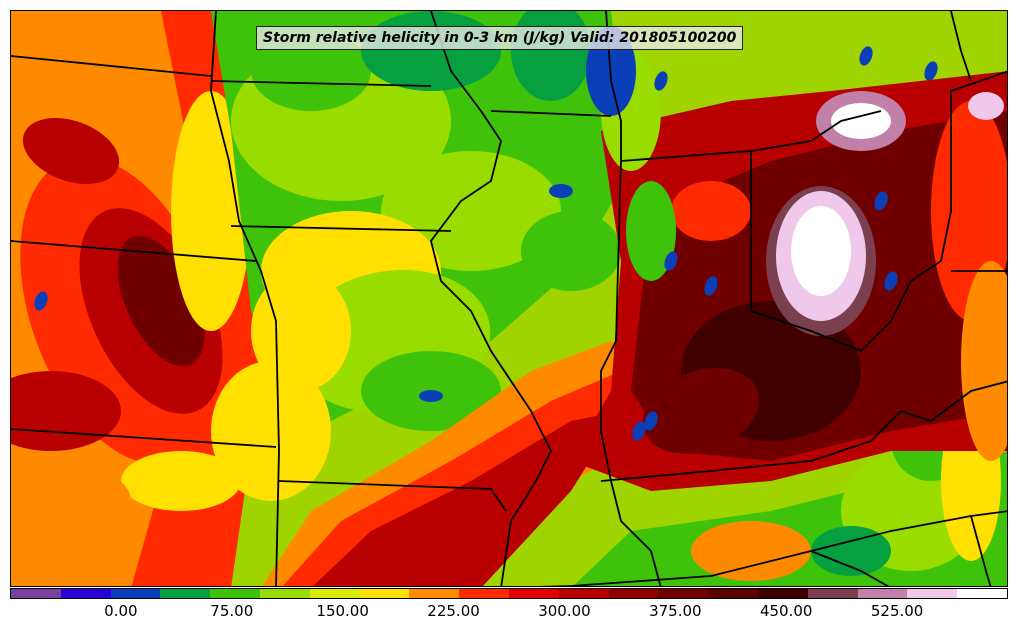  I want to click on legend-tick-label: 450.00, so click(786, 611).